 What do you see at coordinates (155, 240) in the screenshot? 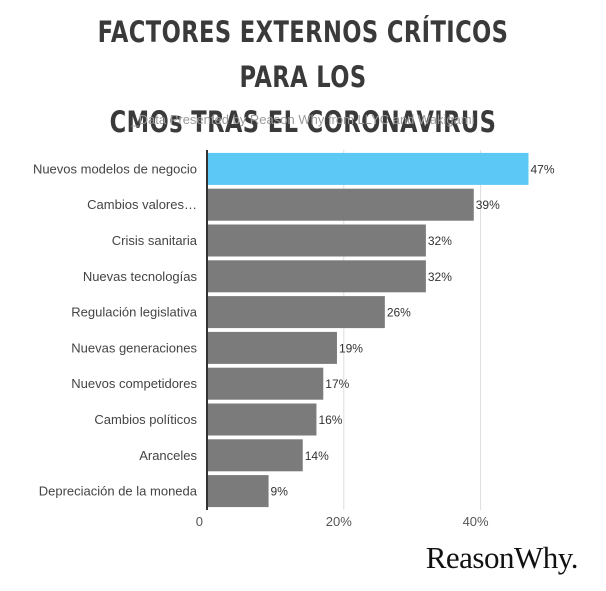
I see `category-label-2: Crisis sanitaria` at bounding box center [155, 240].